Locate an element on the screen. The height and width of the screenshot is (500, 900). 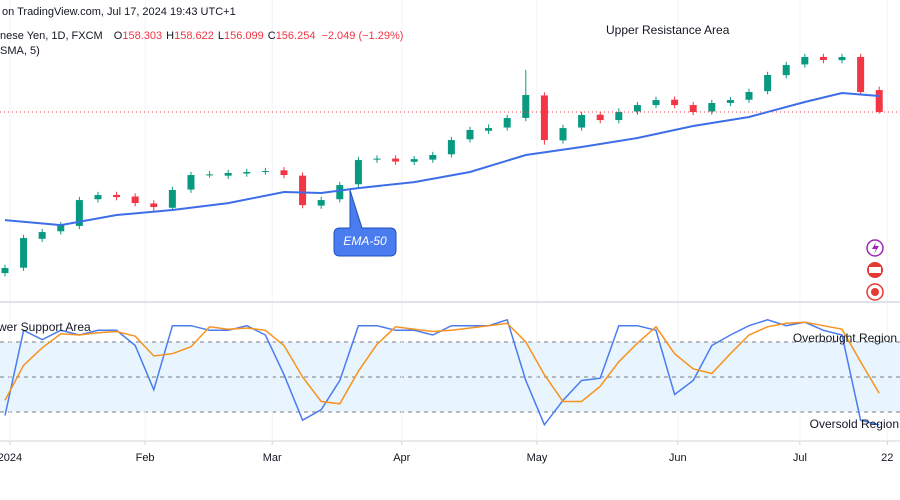
x-tick-label: Mar is located at coordinates (272, 458).